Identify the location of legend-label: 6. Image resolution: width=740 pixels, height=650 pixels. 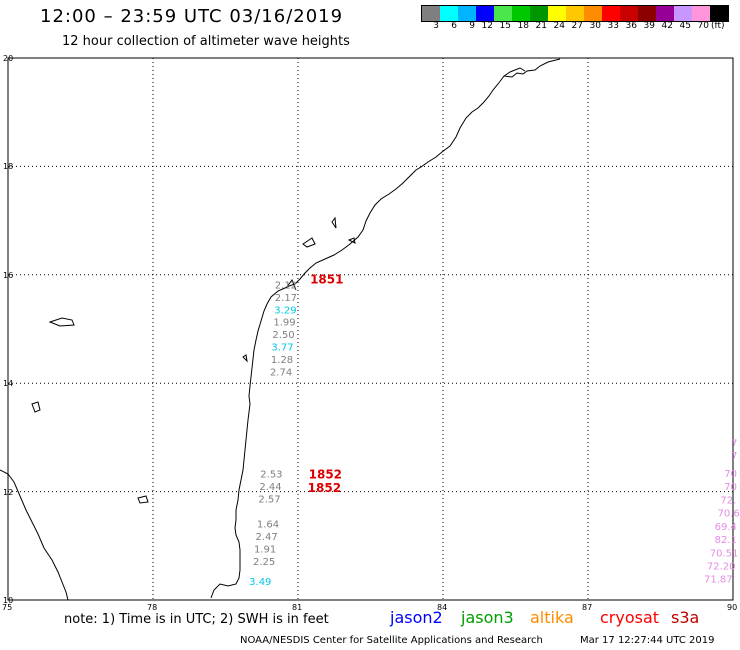
(454, 26).